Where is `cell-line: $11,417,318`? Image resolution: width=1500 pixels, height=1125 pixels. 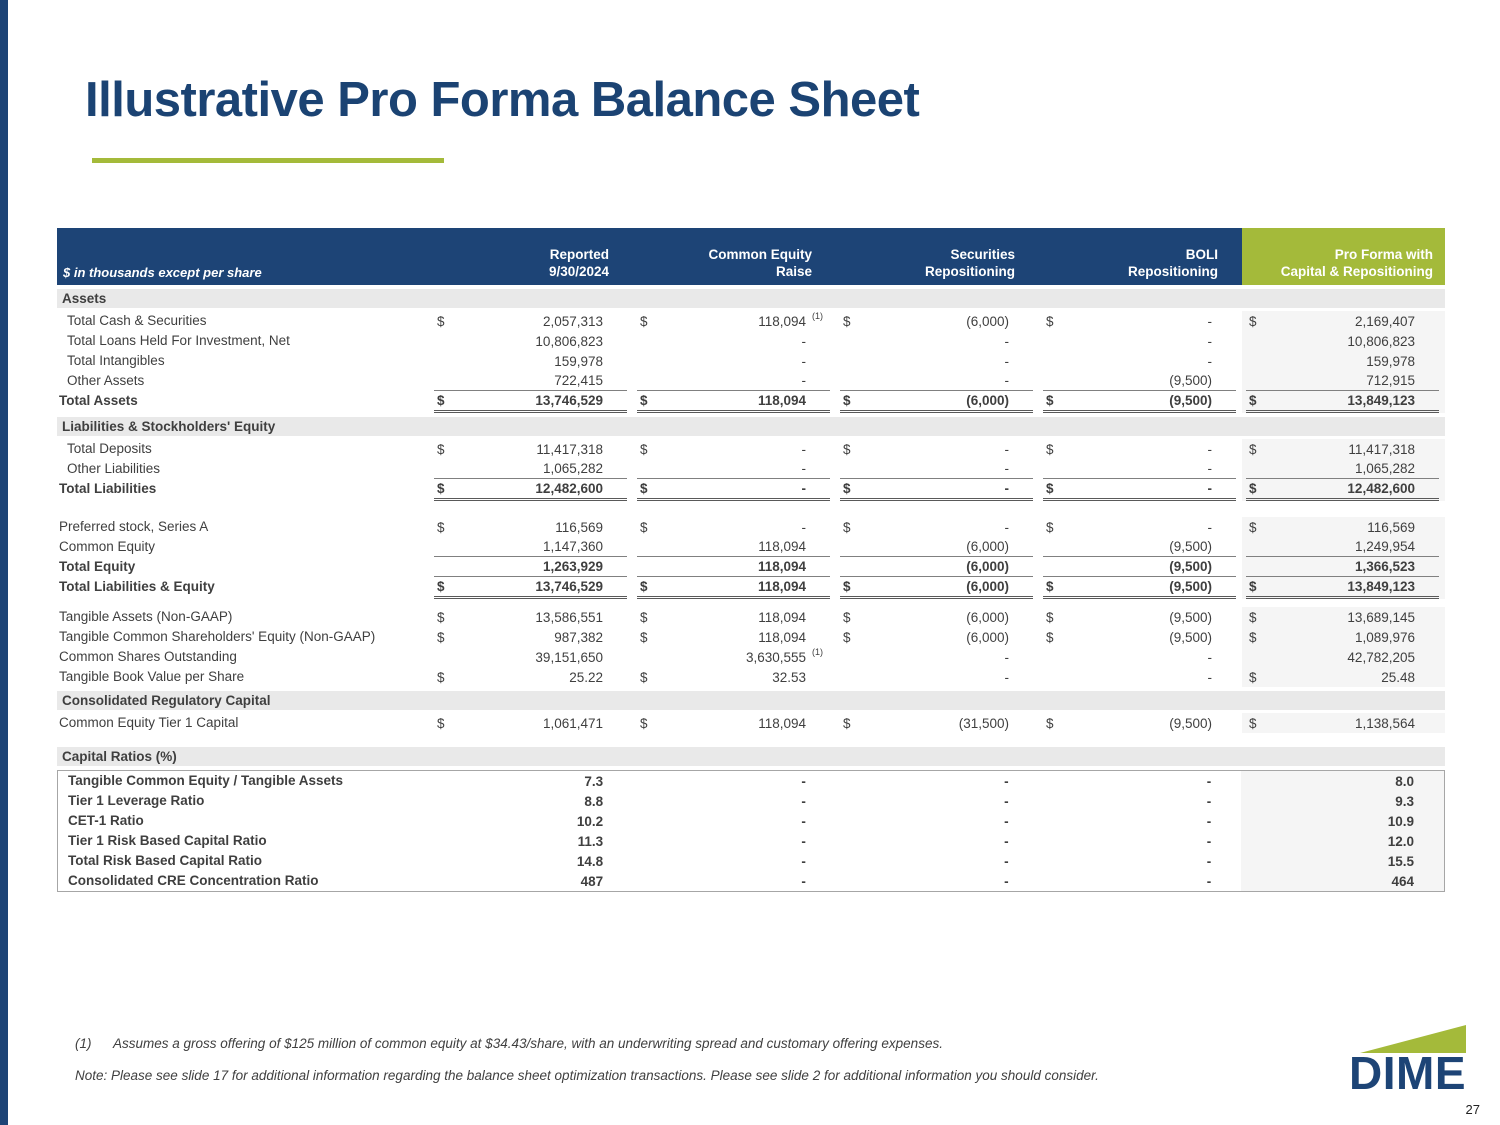 cell-line: $11,417,318 is located at coordinates (1342, 449).